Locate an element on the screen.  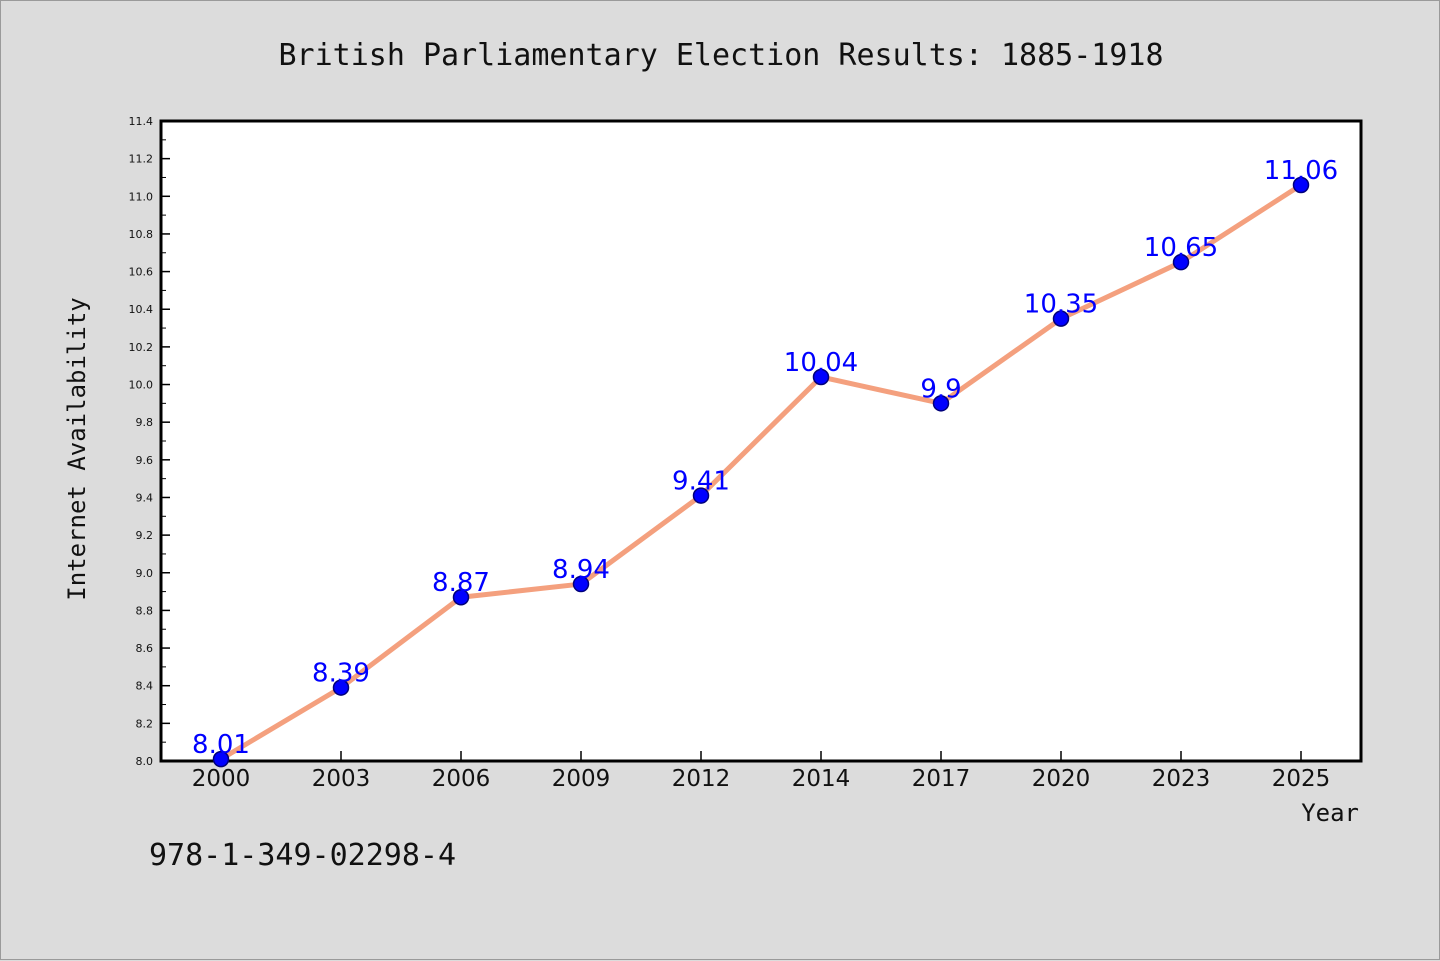
data-label-8: 10.65 is located at coordinates (1181, 248).